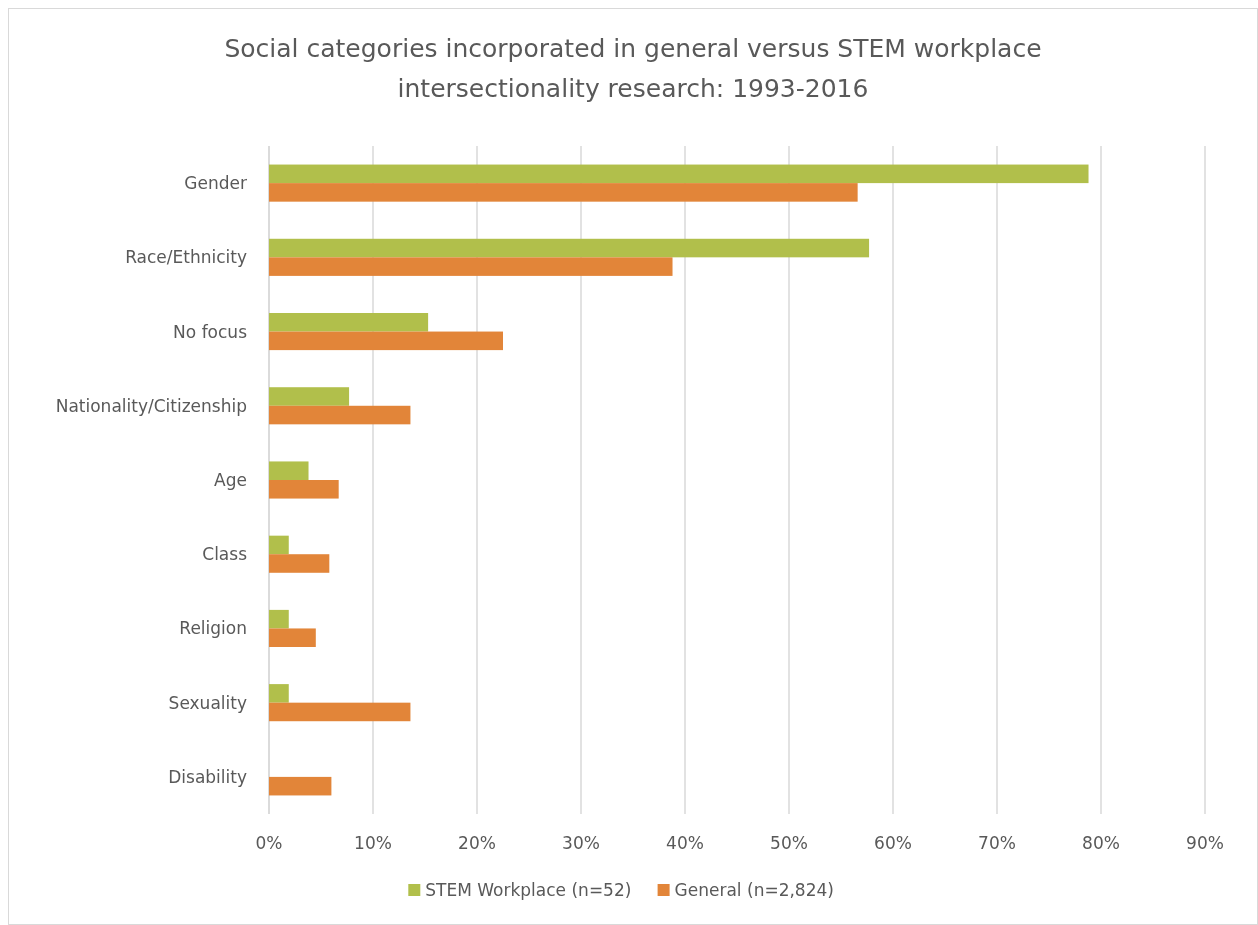 This screenshot has width=1258, height=925. What do you see at coordinates (230, 480) in the screenshot?
I see `y-tick-label: Age` at bounding box center [230, 480].